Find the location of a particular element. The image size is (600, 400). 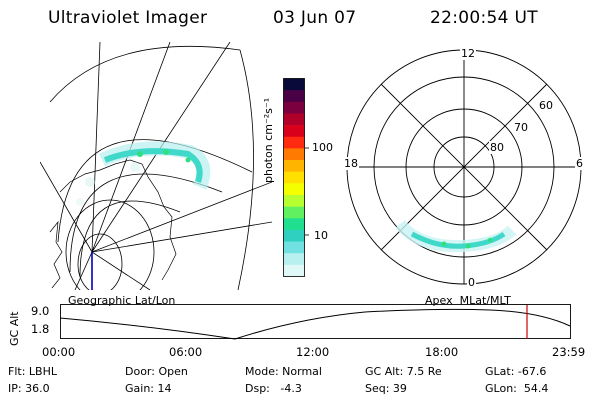

observation-time: 22:00:54 UT is located at coordinates (484, 18).